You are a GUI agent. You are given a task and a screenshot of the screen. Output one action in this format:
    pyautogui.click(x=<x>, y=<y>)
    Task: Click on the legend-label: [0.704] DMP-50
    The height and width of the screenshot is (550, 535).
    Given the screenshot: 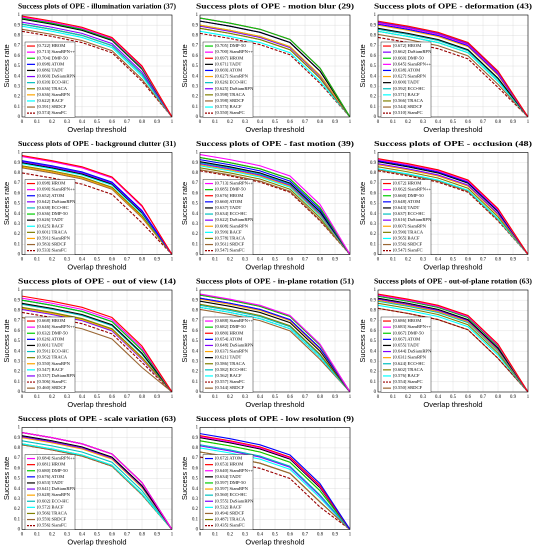 What is the action you would take?
    pyautogui.click(x=52, y=57)
    